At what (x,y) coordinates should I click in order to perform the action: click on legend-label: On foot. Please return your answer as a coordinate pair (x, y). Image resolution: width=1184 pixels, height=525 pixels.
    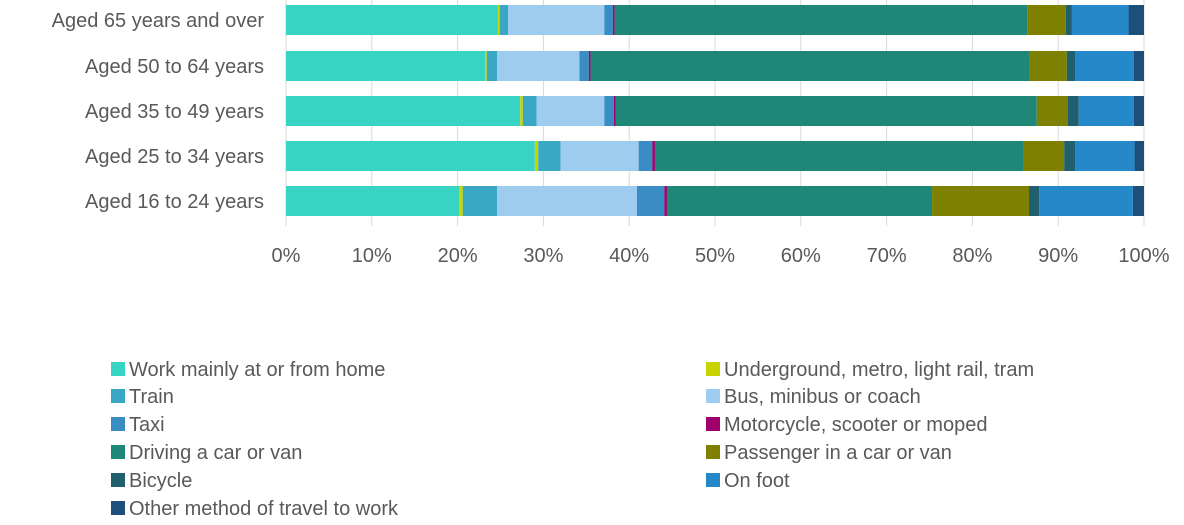
    Looking at the image, I should click on (757, 481).